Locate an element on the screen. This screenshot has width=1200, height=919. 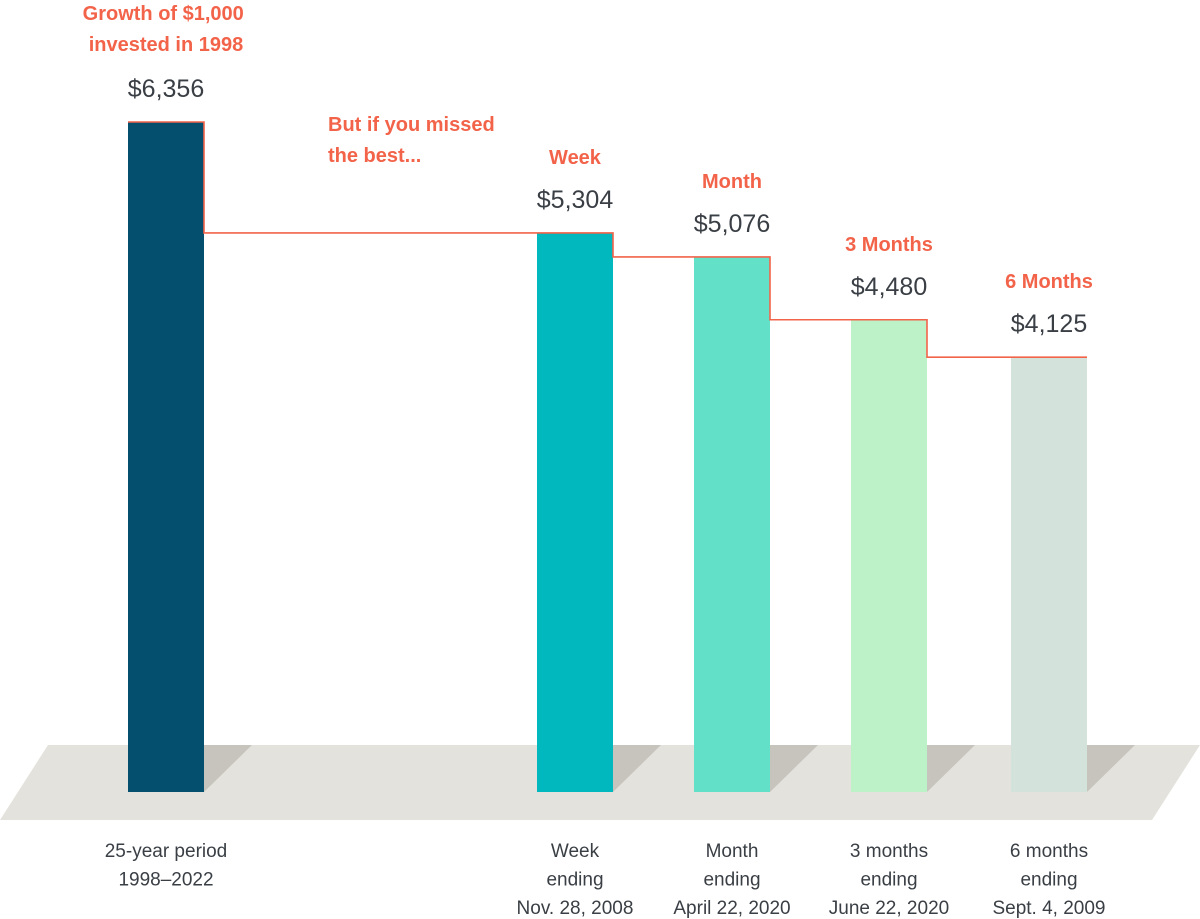
value-label: $5,304 is located at coordinates (575, 200).